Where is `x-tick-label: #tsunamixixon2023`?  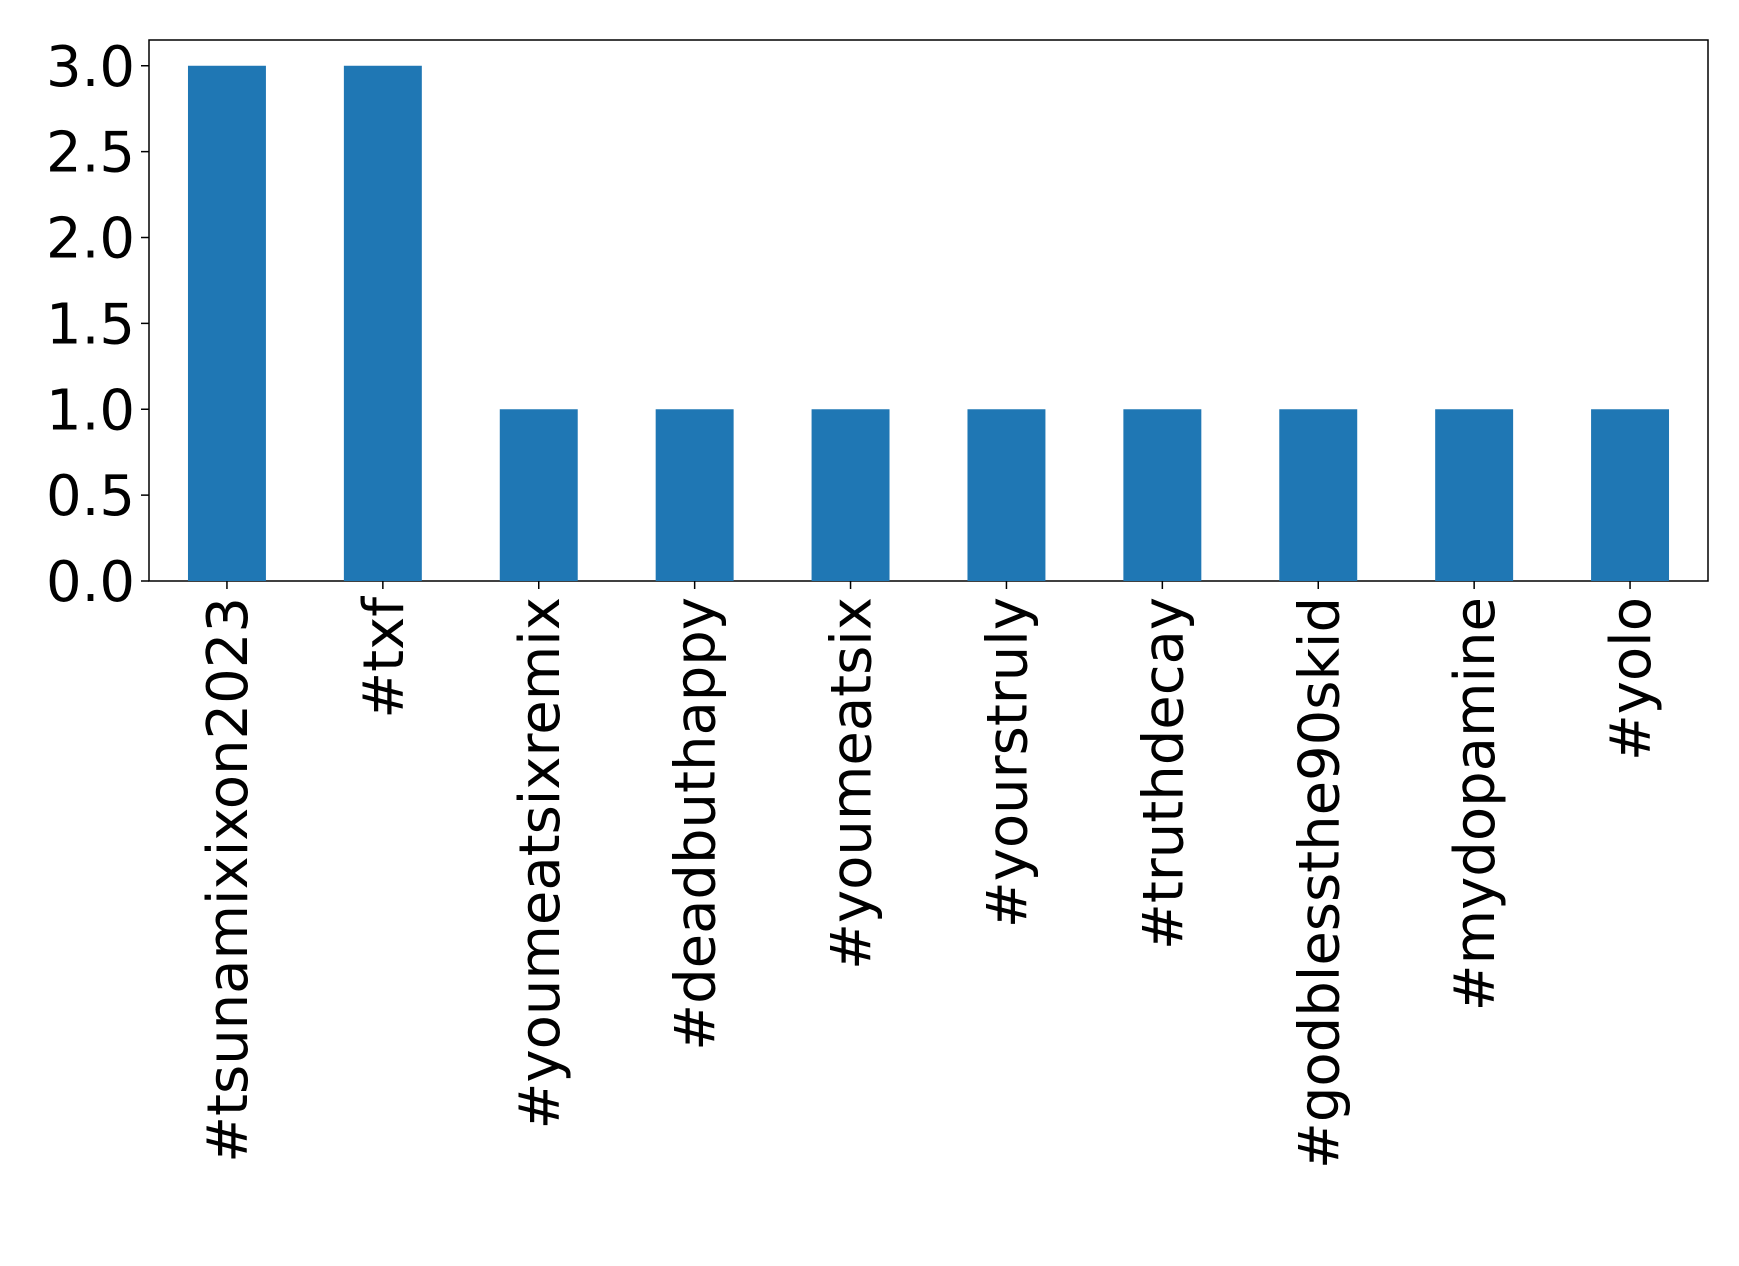
x-tick-label: #tsunamixixon2023 is located at coordinates (228, 880).